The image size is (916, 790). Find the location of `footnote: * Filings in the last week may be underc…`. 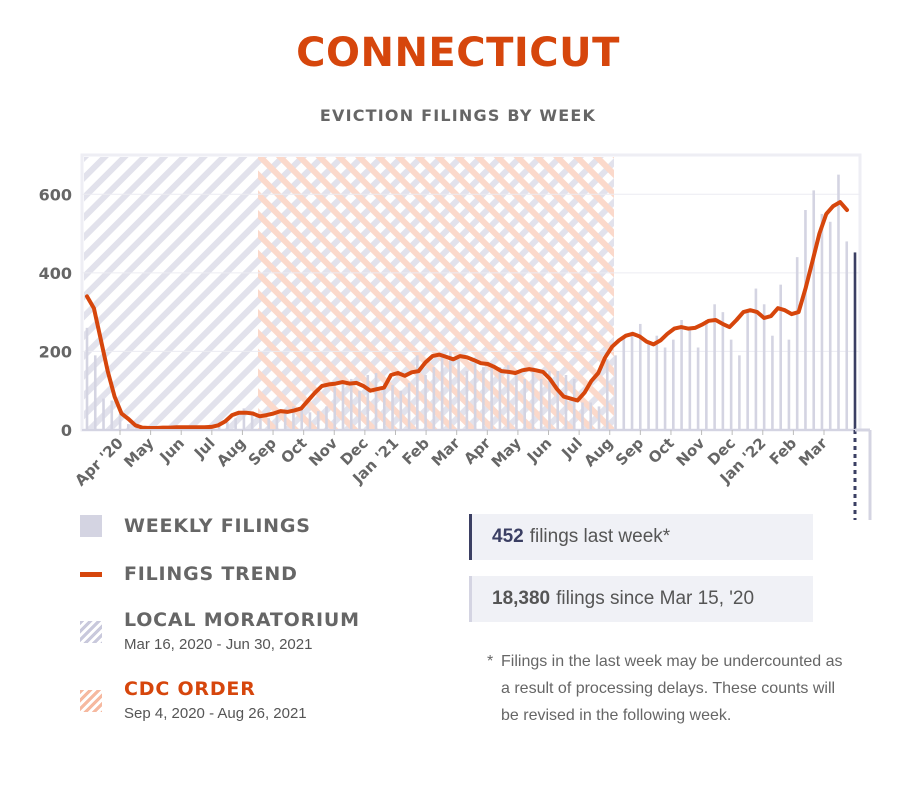

footnote: * Filings in the last week may be underc… is located at coordinates (667, 688).